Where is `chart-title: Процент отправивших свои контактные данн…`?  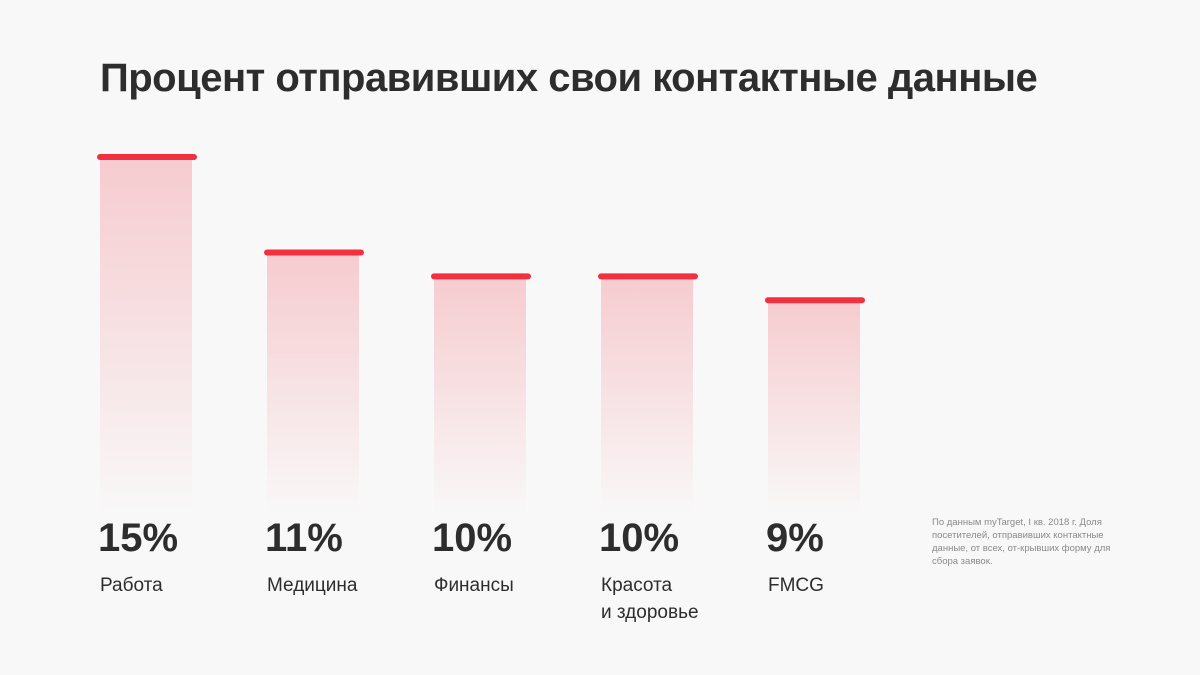
chart-title: Процент отправивших свои контактные данн… is located at coordinates (569, 78).